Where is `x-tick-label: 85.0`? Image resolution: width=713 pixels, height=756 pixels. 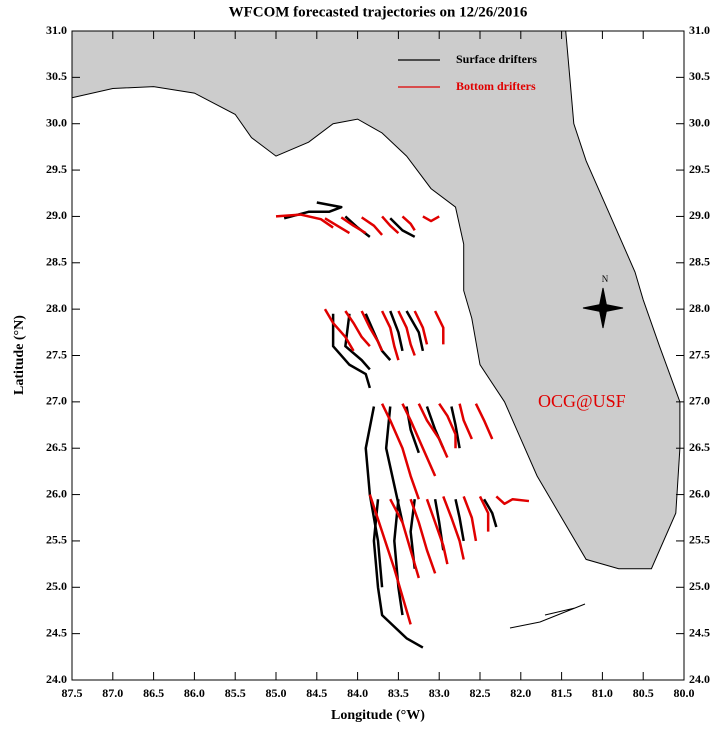 x-tick-label: 85.0 is located at coordinates (276, 693).